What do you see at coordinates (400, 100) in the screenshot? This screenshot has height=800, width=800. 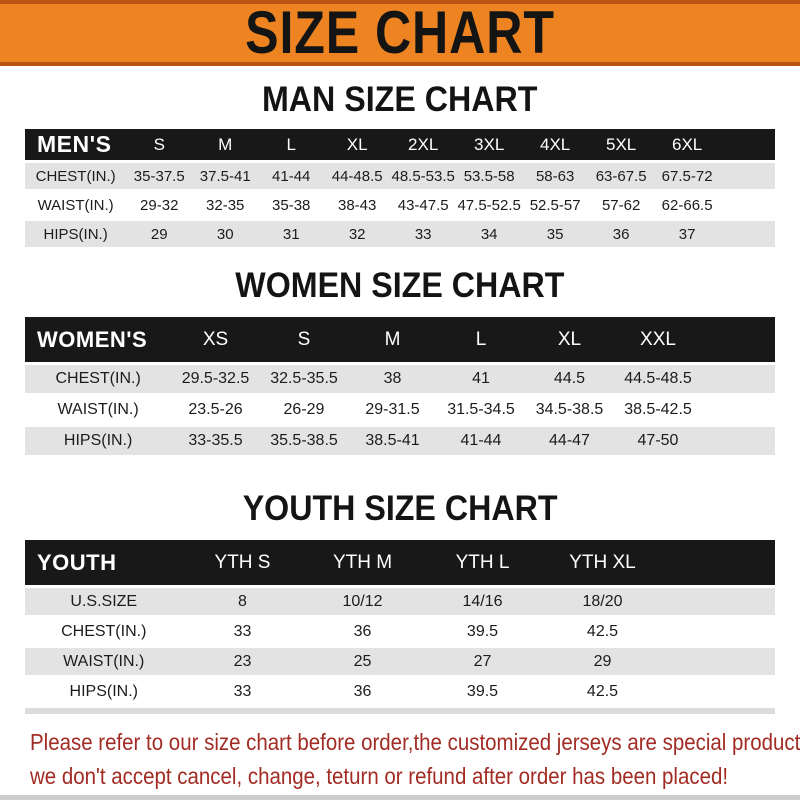 I see `men-section-heading-text: MAN SIZE CHART` at bounding box center [400, 100].